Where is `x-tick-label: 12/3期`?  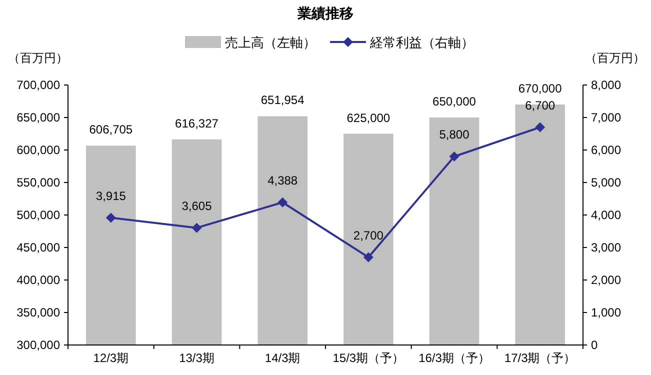 x-tick-label: 12/3期 is located at coordinates (111, 358).